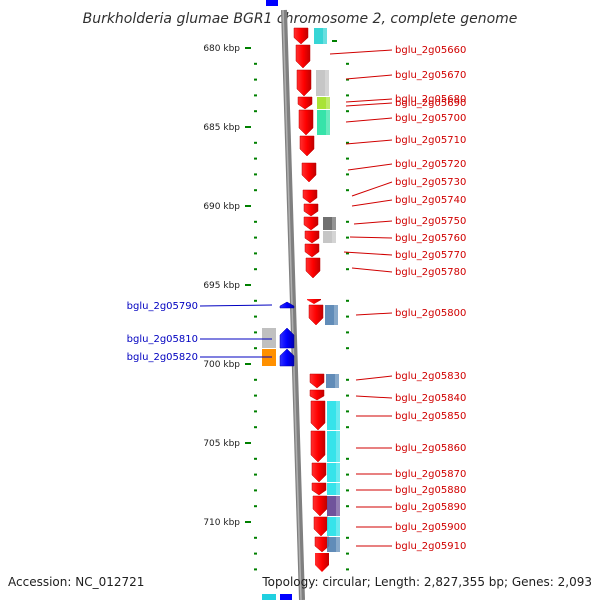  What do you see at coordinates (430, 474) in the screenshot?
I see `gene-label-right: bglu_2g05870` at bounding box center [430, 474].